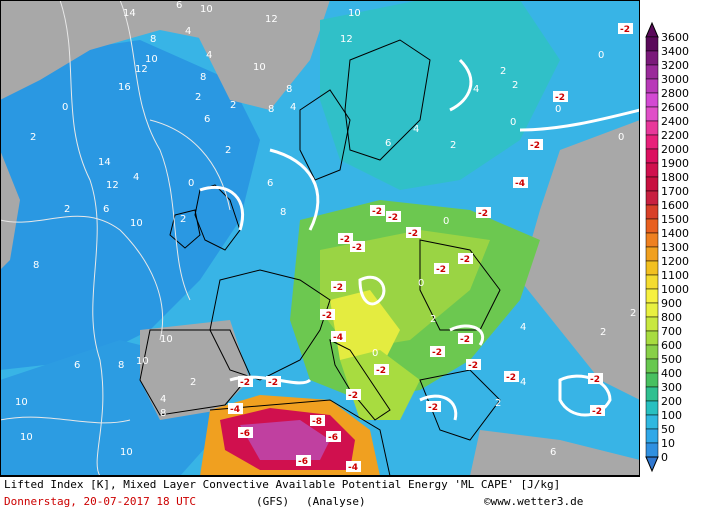 This screenshot has height=514, width=704. Describe the element at coordinates (195, 370) in the screenshot. I see `no-cape-region-iberia` at that location.